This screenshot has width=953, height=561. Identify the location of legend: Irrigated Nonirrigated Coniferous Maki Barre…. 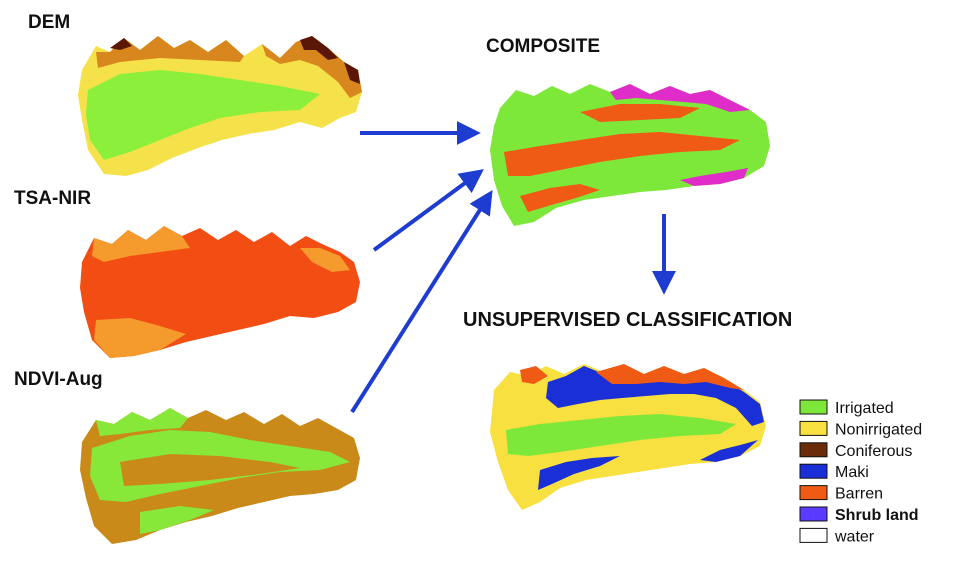
(860, 472).